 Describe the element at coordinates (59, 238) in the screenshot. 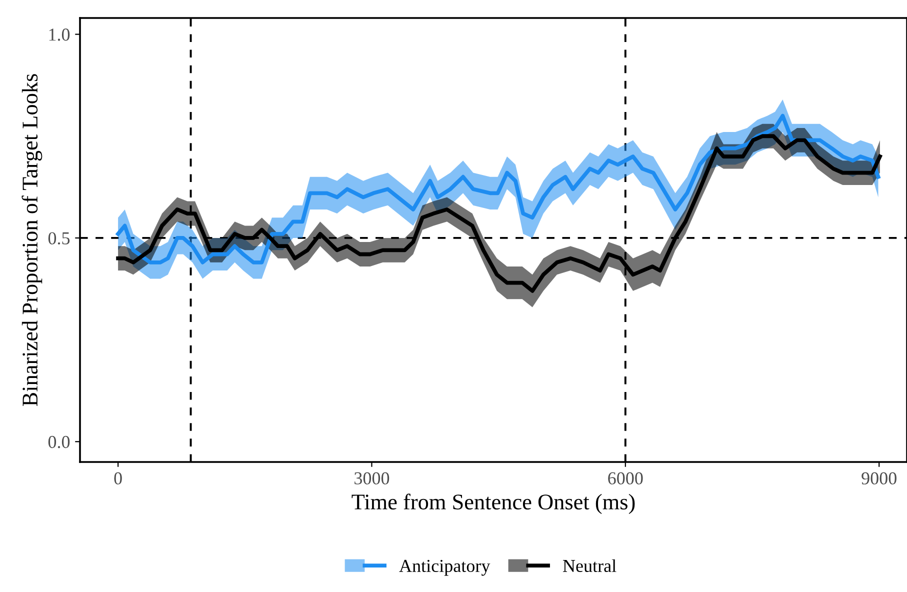

I see `y-tick-label: 0.5` at that location.